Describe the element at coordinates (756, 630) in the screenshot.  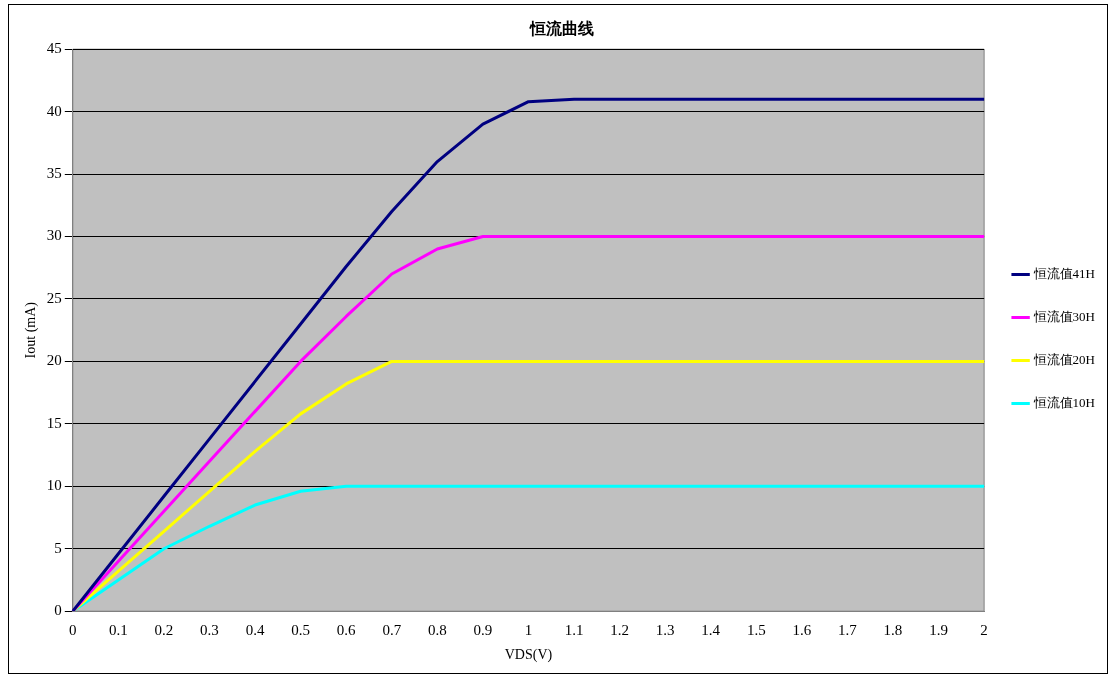
I see `x-tick-label: 1.5` at that location.